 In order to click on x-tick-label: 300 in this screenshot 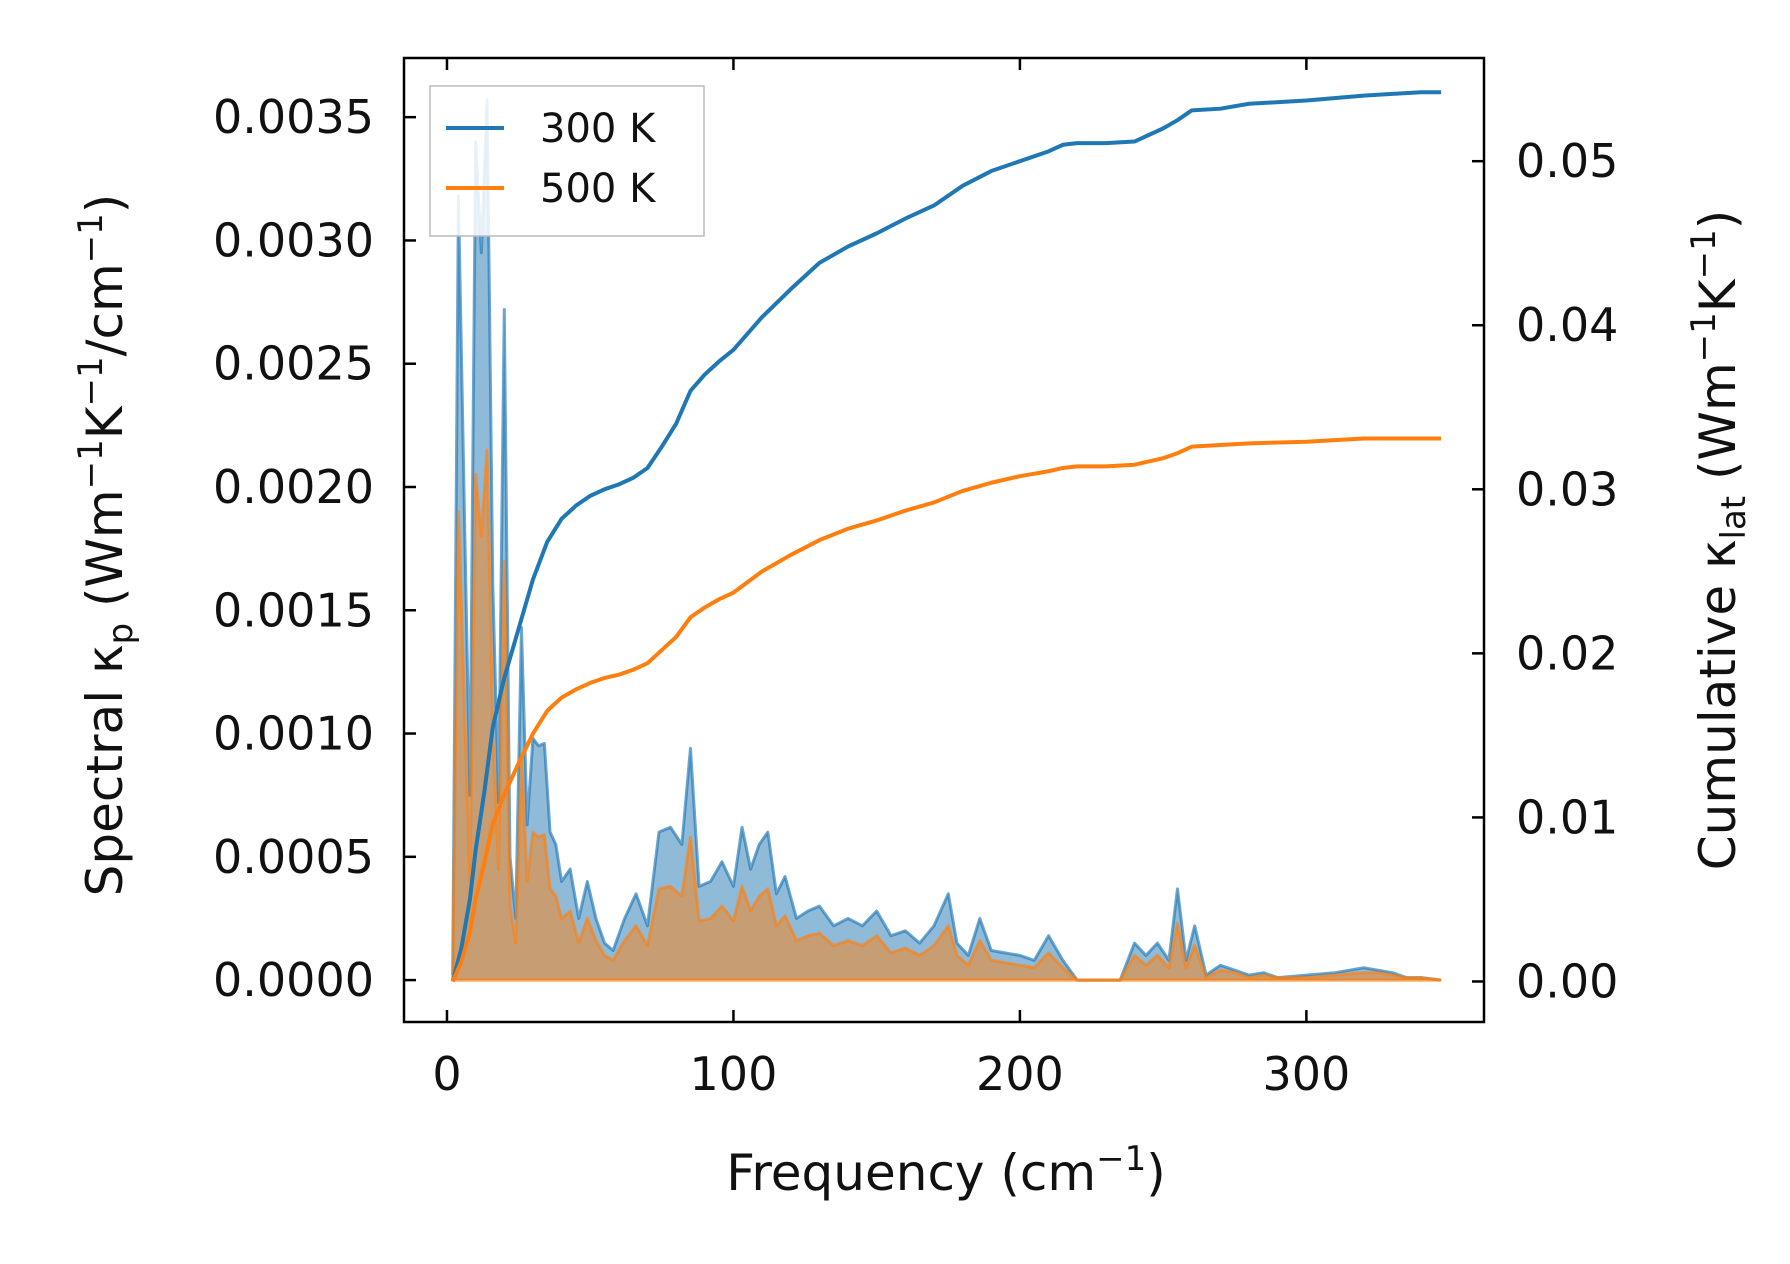, I will do `click(1306, 1074)`.